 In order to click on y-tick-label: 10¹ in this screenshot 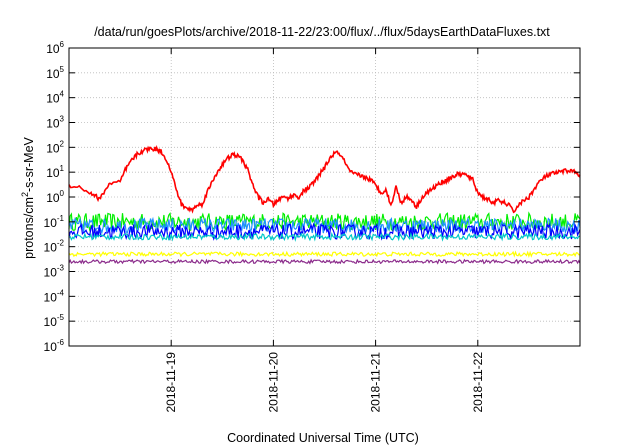, I will do `click(55, 172)`.